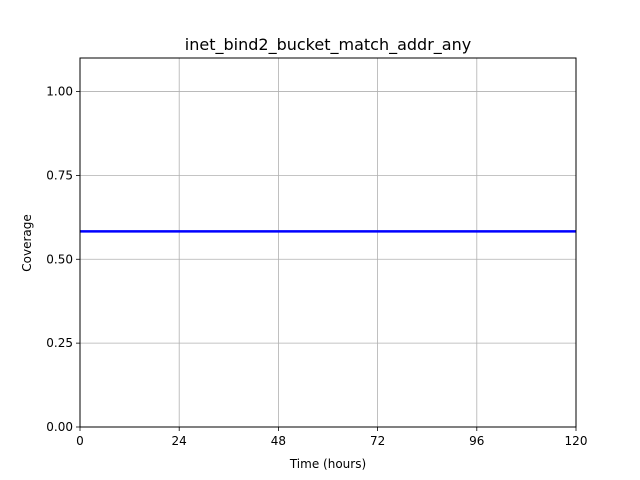 The height and width of the screenshot is (480, 640). I want to click on x-tick-label: 48, so click(278, 441).